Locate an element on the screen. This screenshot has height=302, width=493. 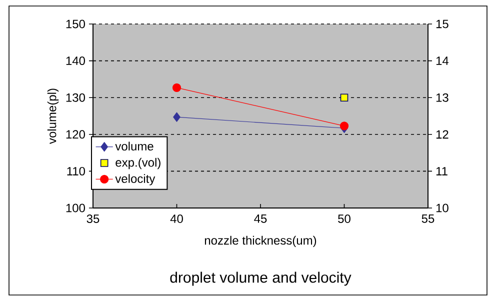
y2-tick-label: 10 is located at coordinates (442, 208).